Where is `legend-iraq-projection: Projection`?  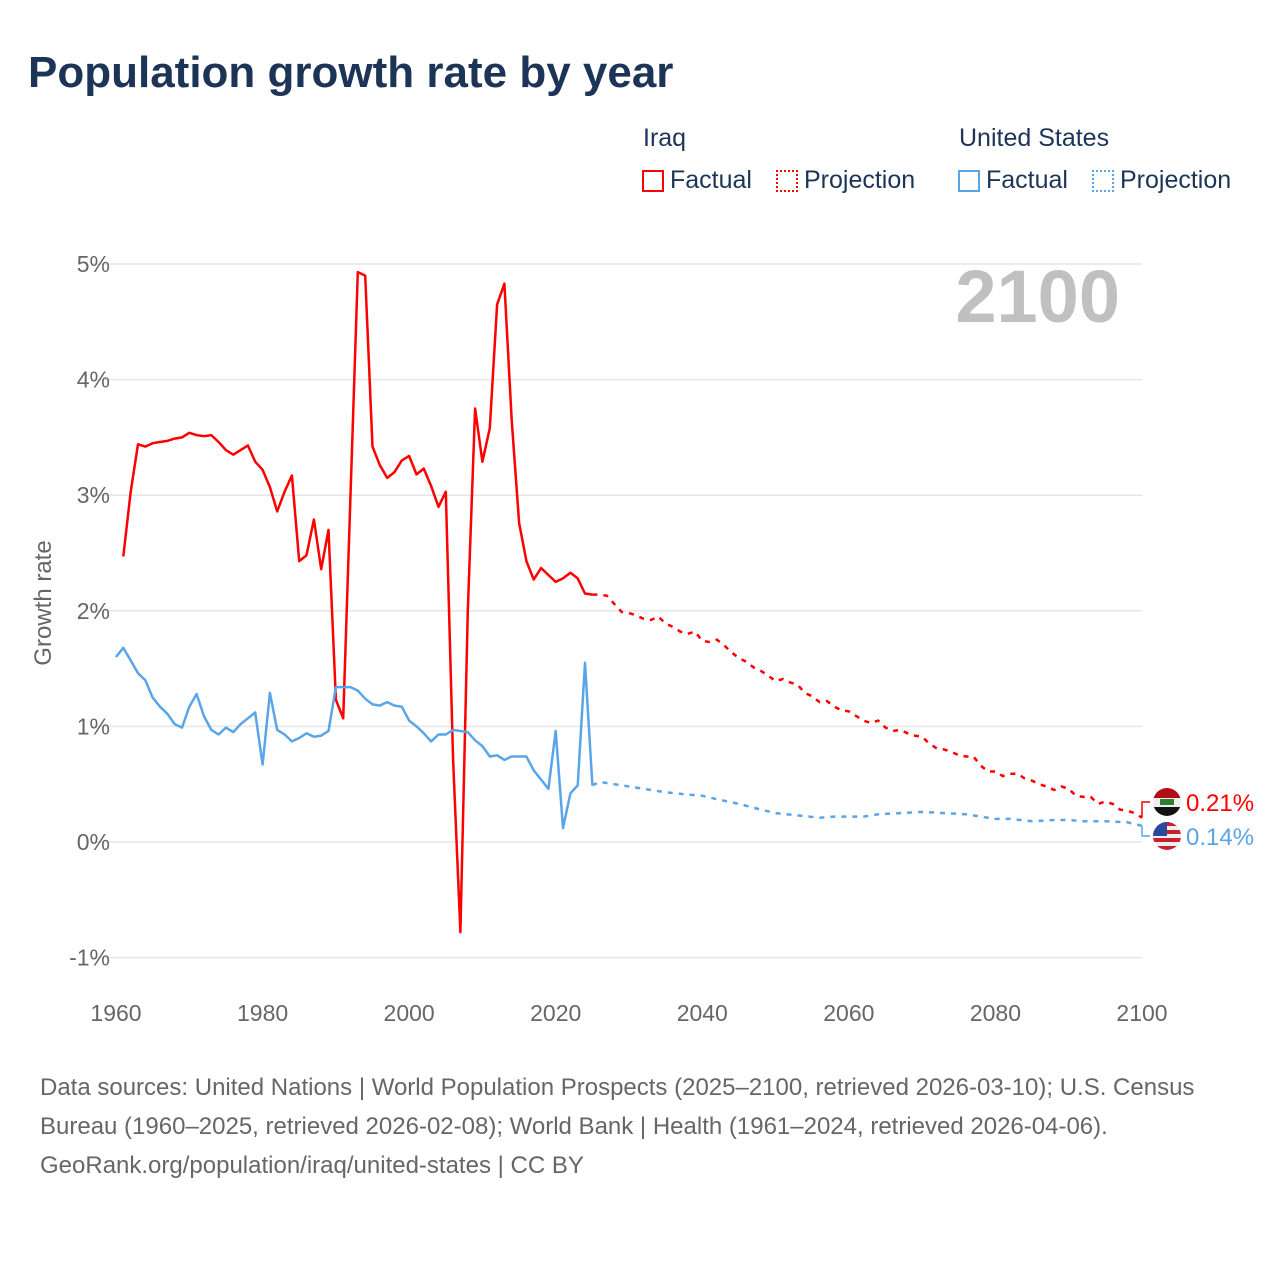 legend-iraq-projection: Projection is located at coordinates (845, 180).